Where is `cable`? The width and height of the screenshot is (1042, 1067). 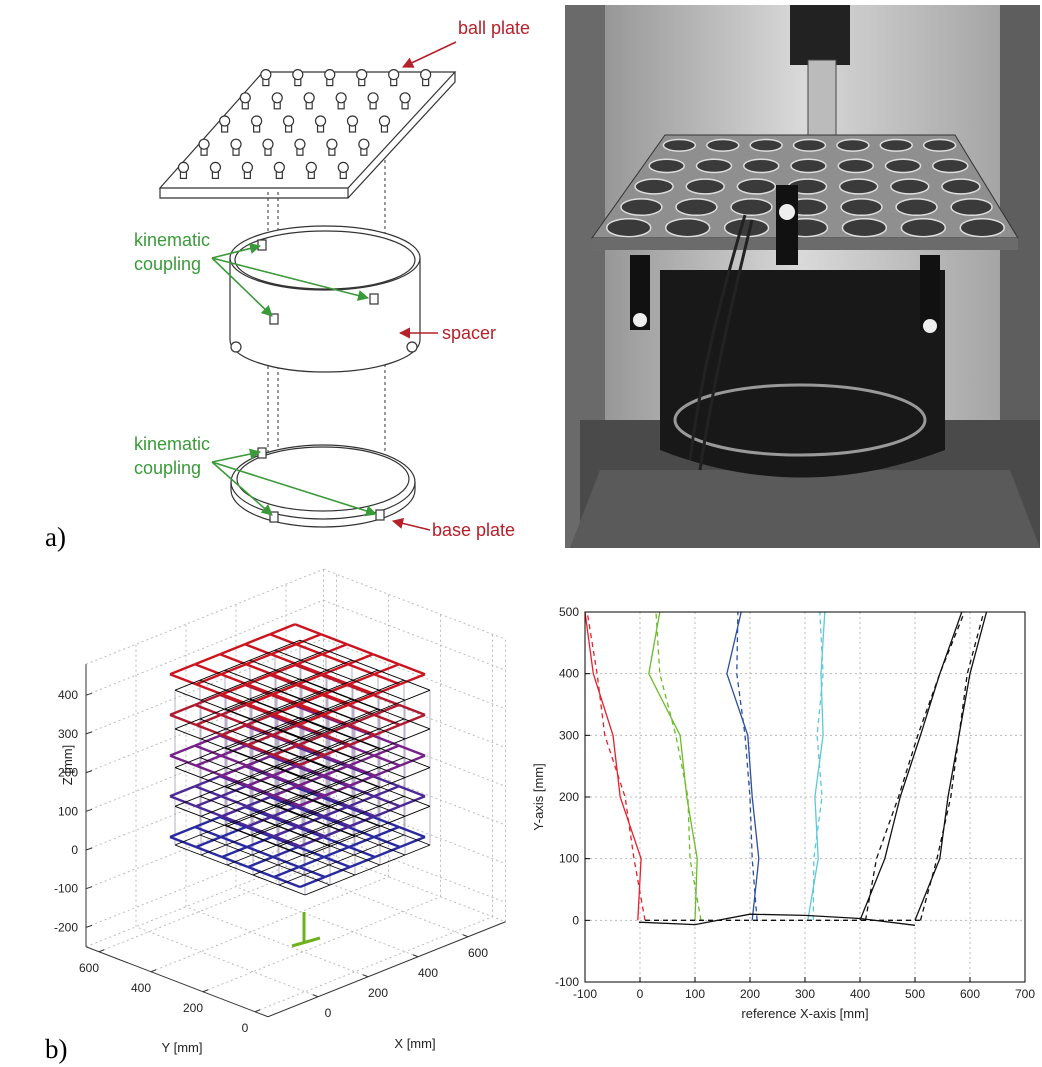 cable is located at coordinates (721, 342).